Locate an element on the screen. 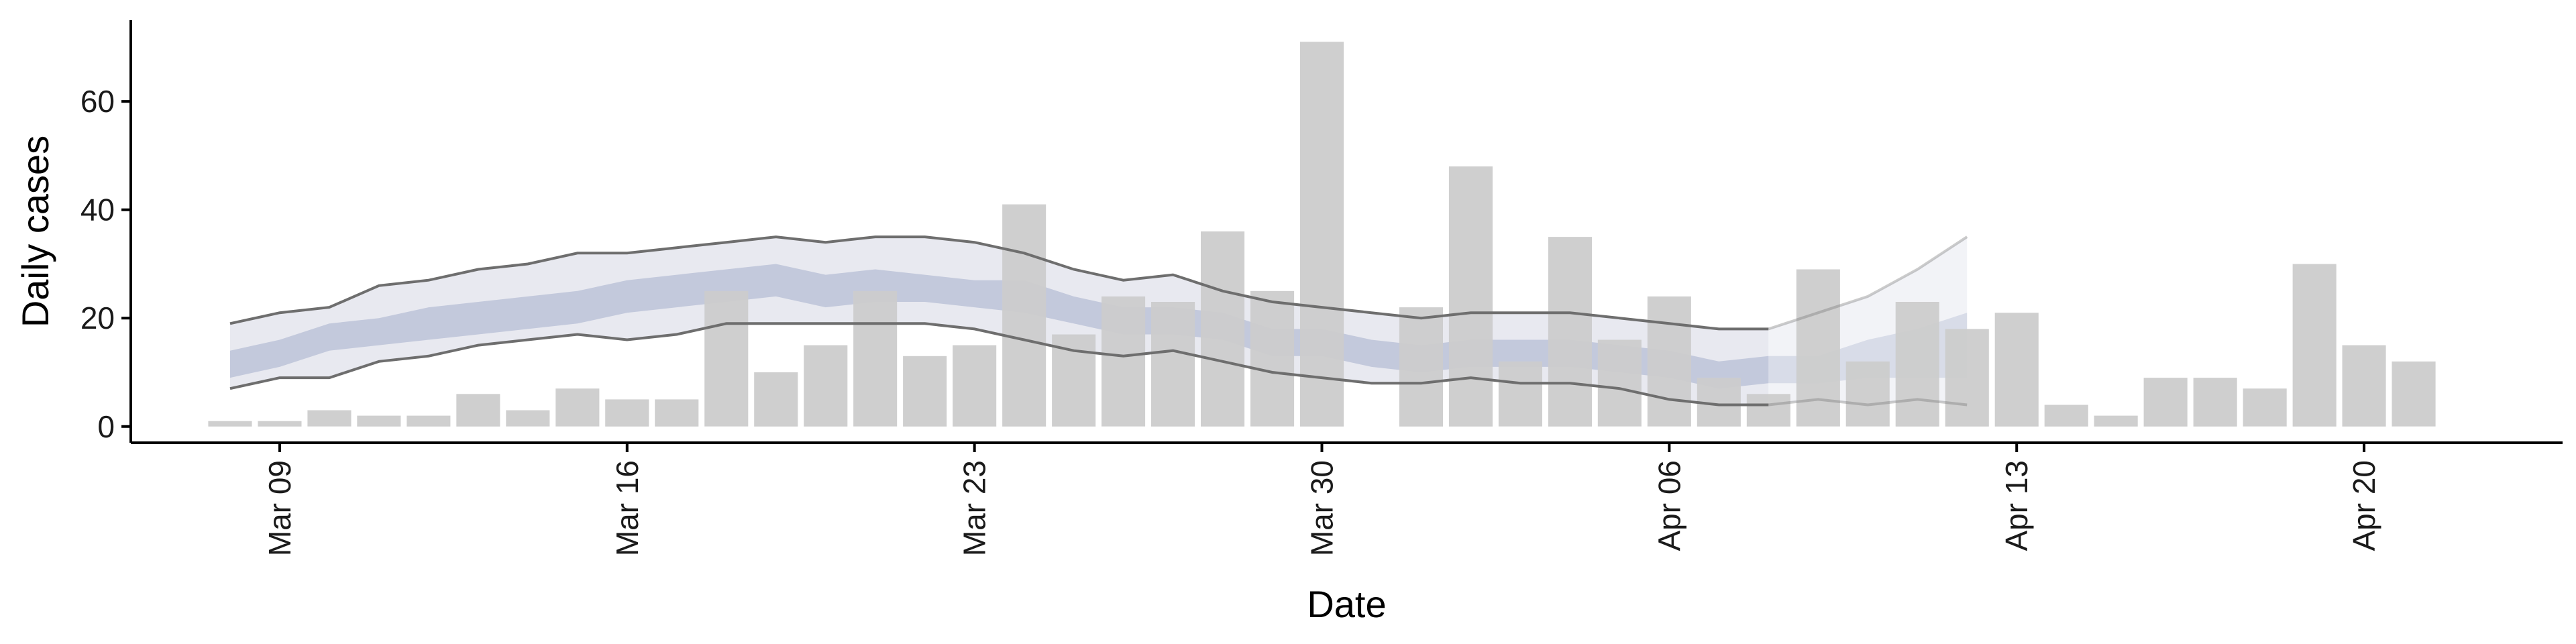  x-tick-label-2020-03-23: Mar 23 is located at coordinates (974, 508).